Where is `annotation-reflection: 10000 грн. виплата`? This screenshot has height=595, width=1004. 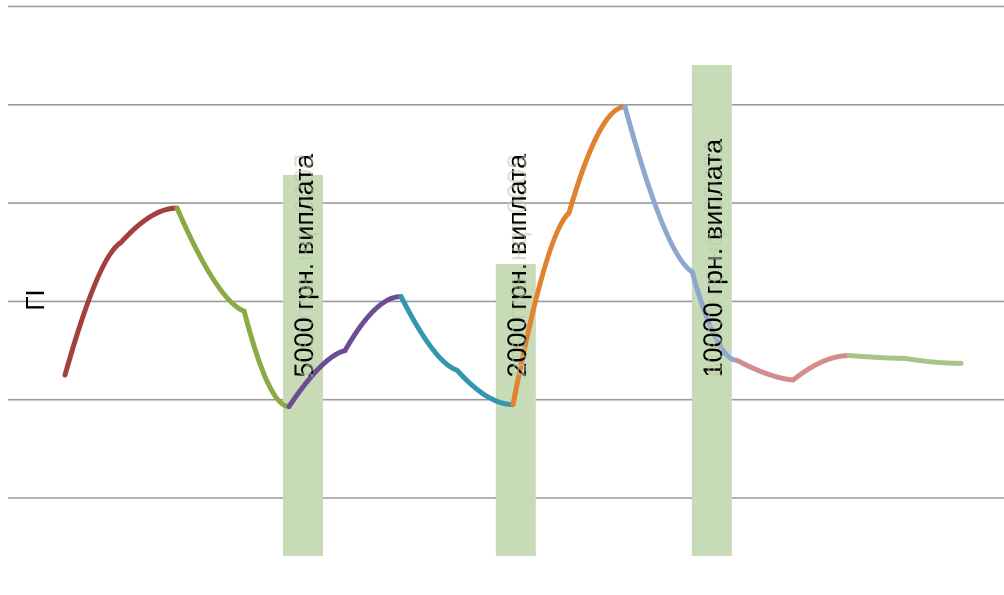
annotation-reflection: 10000 грн. виплата is located at coordinates (713, 259).